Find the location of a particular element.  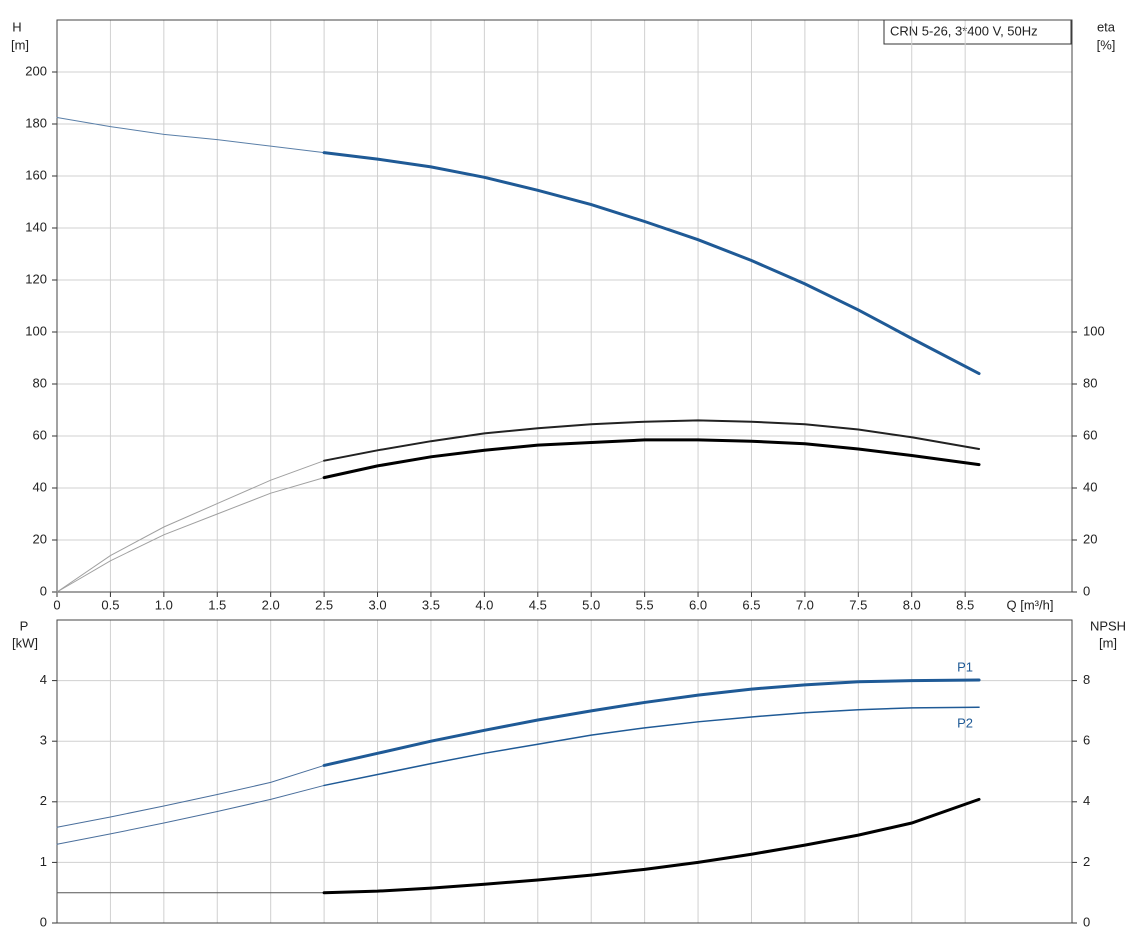

y-tick-label: 80 is located at coordinates (40, 382).